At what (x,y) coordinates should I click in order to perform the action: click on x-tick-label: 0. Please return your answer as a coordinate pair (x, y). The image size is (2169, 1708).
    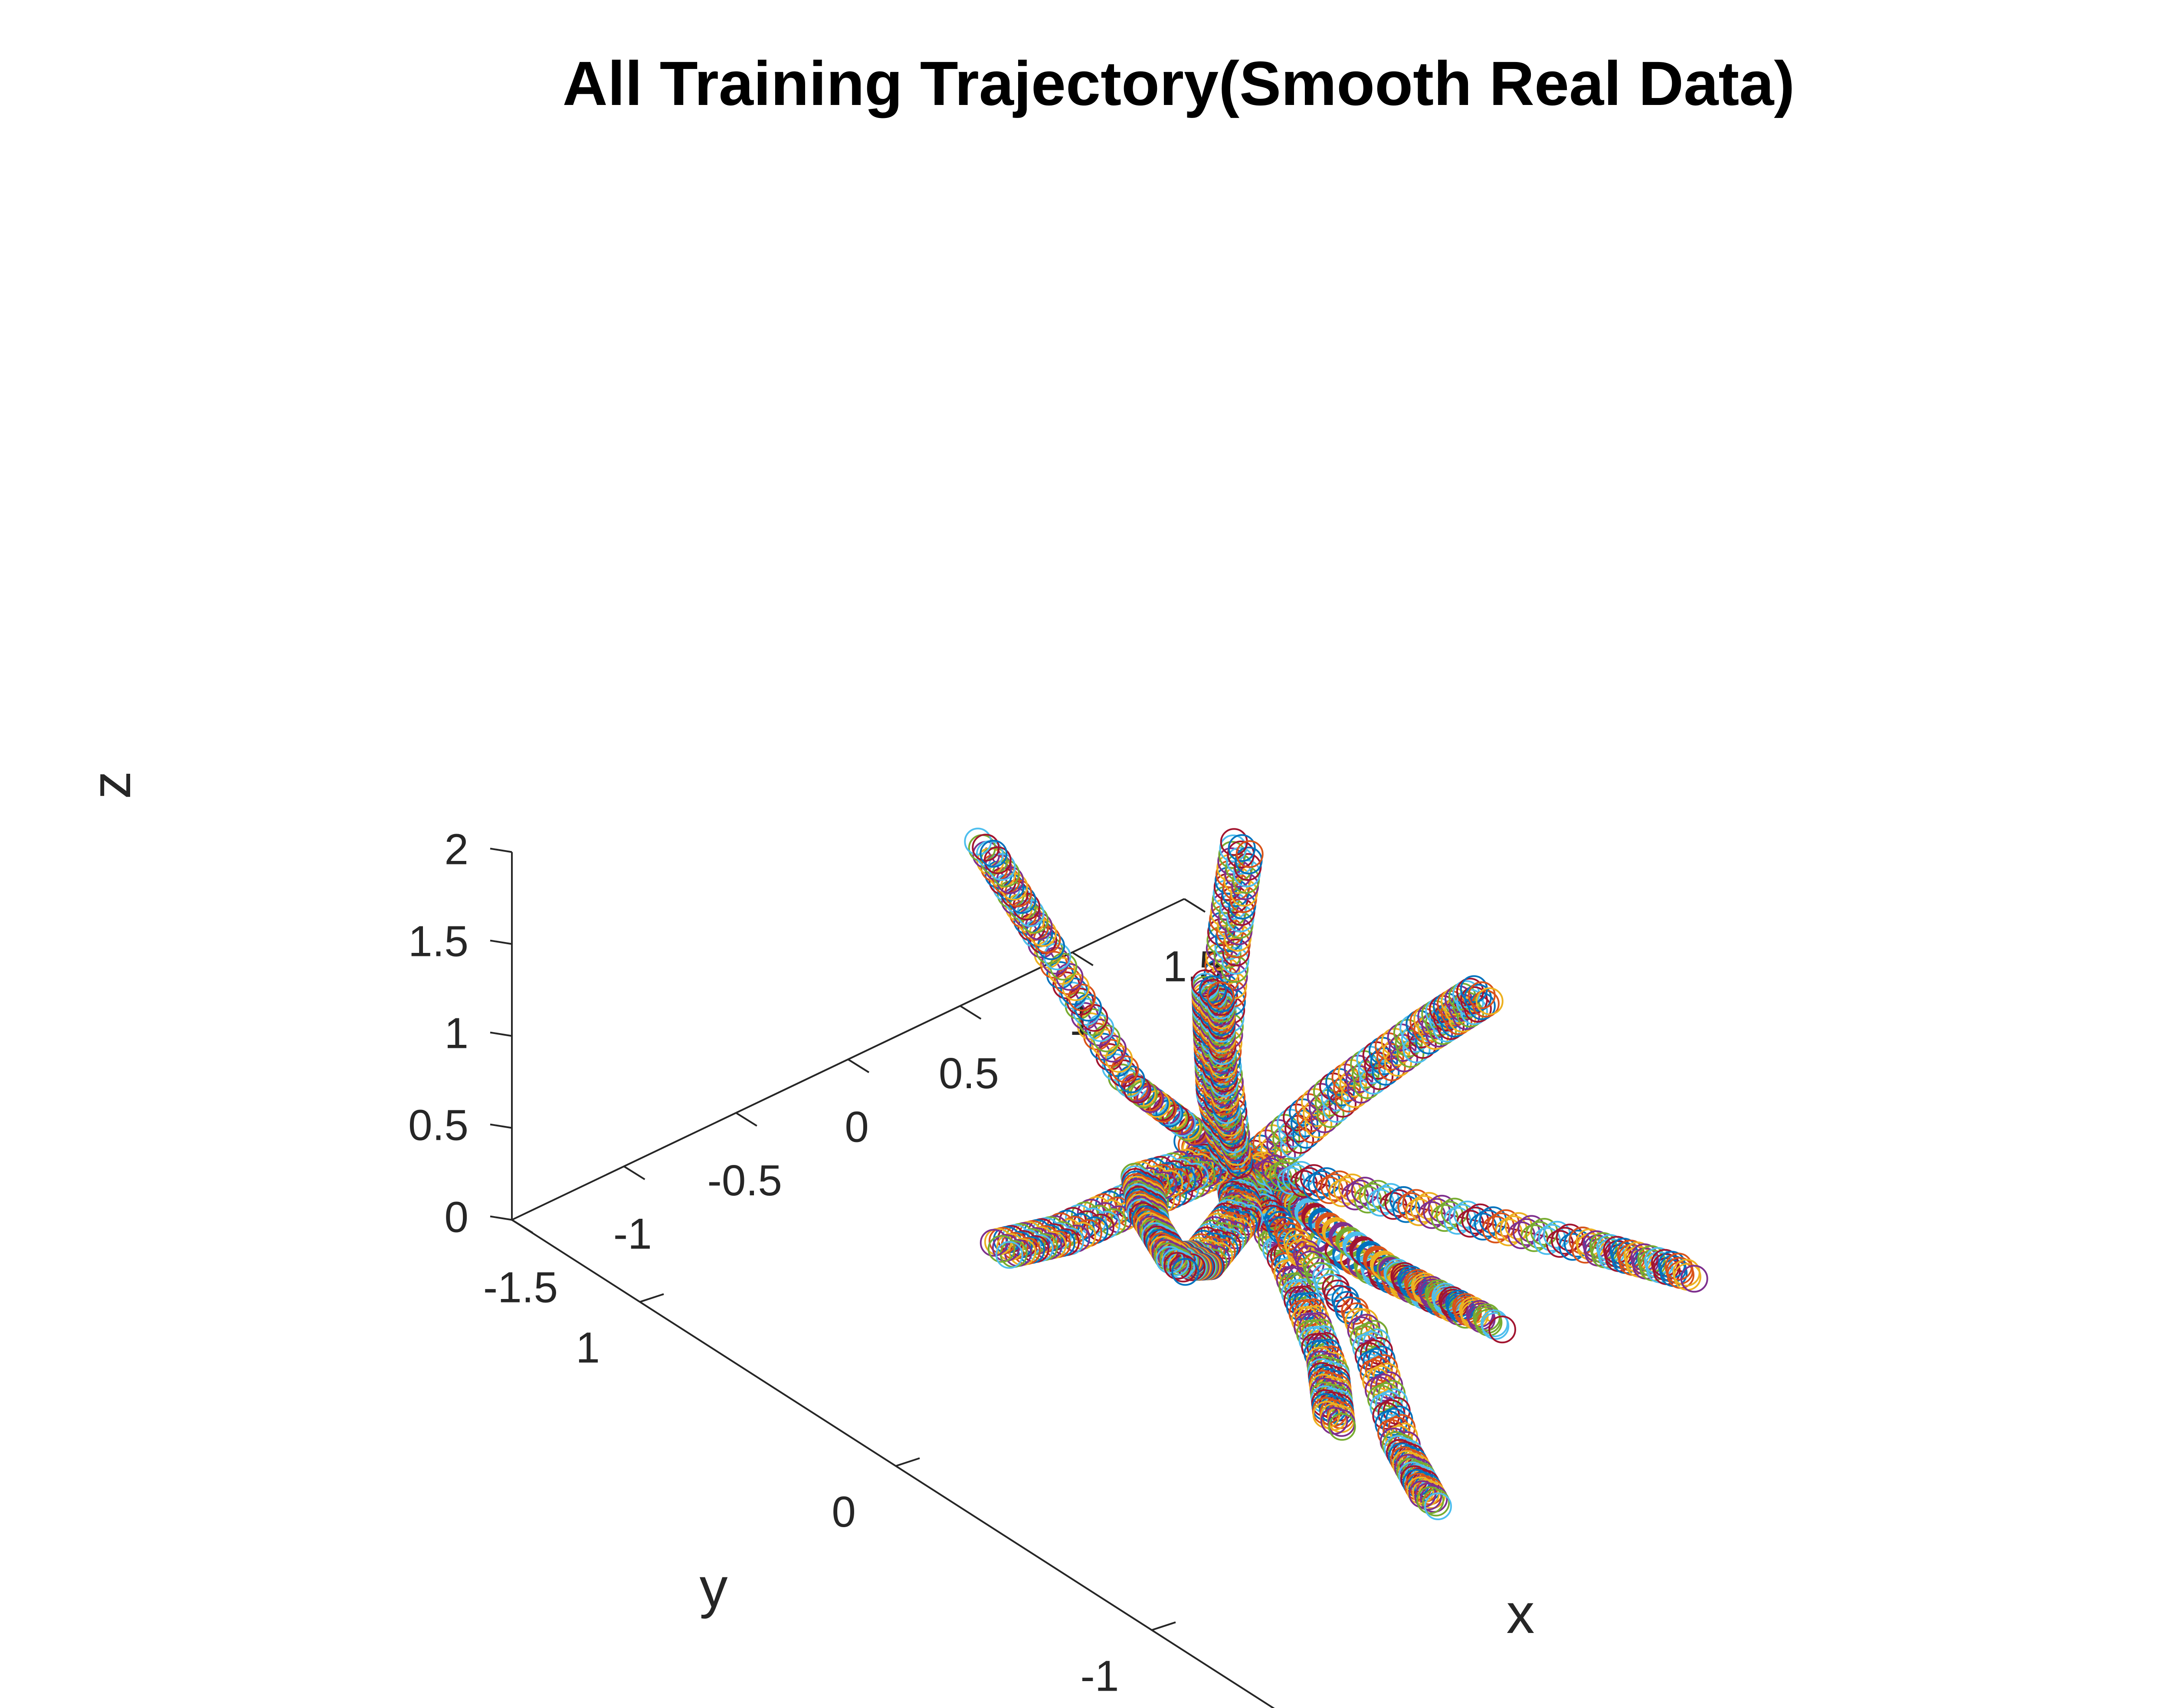
    Looking at the image, I should click on (857, 1127).